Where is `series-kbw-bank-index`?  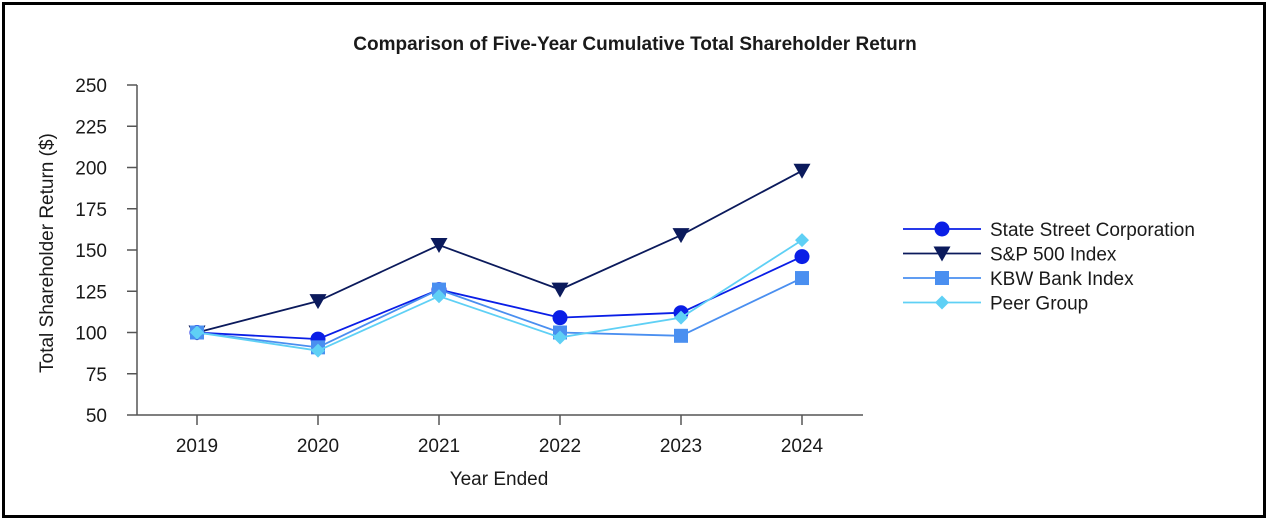
series-kbw-bank-index is located at coordinates (499, 313).